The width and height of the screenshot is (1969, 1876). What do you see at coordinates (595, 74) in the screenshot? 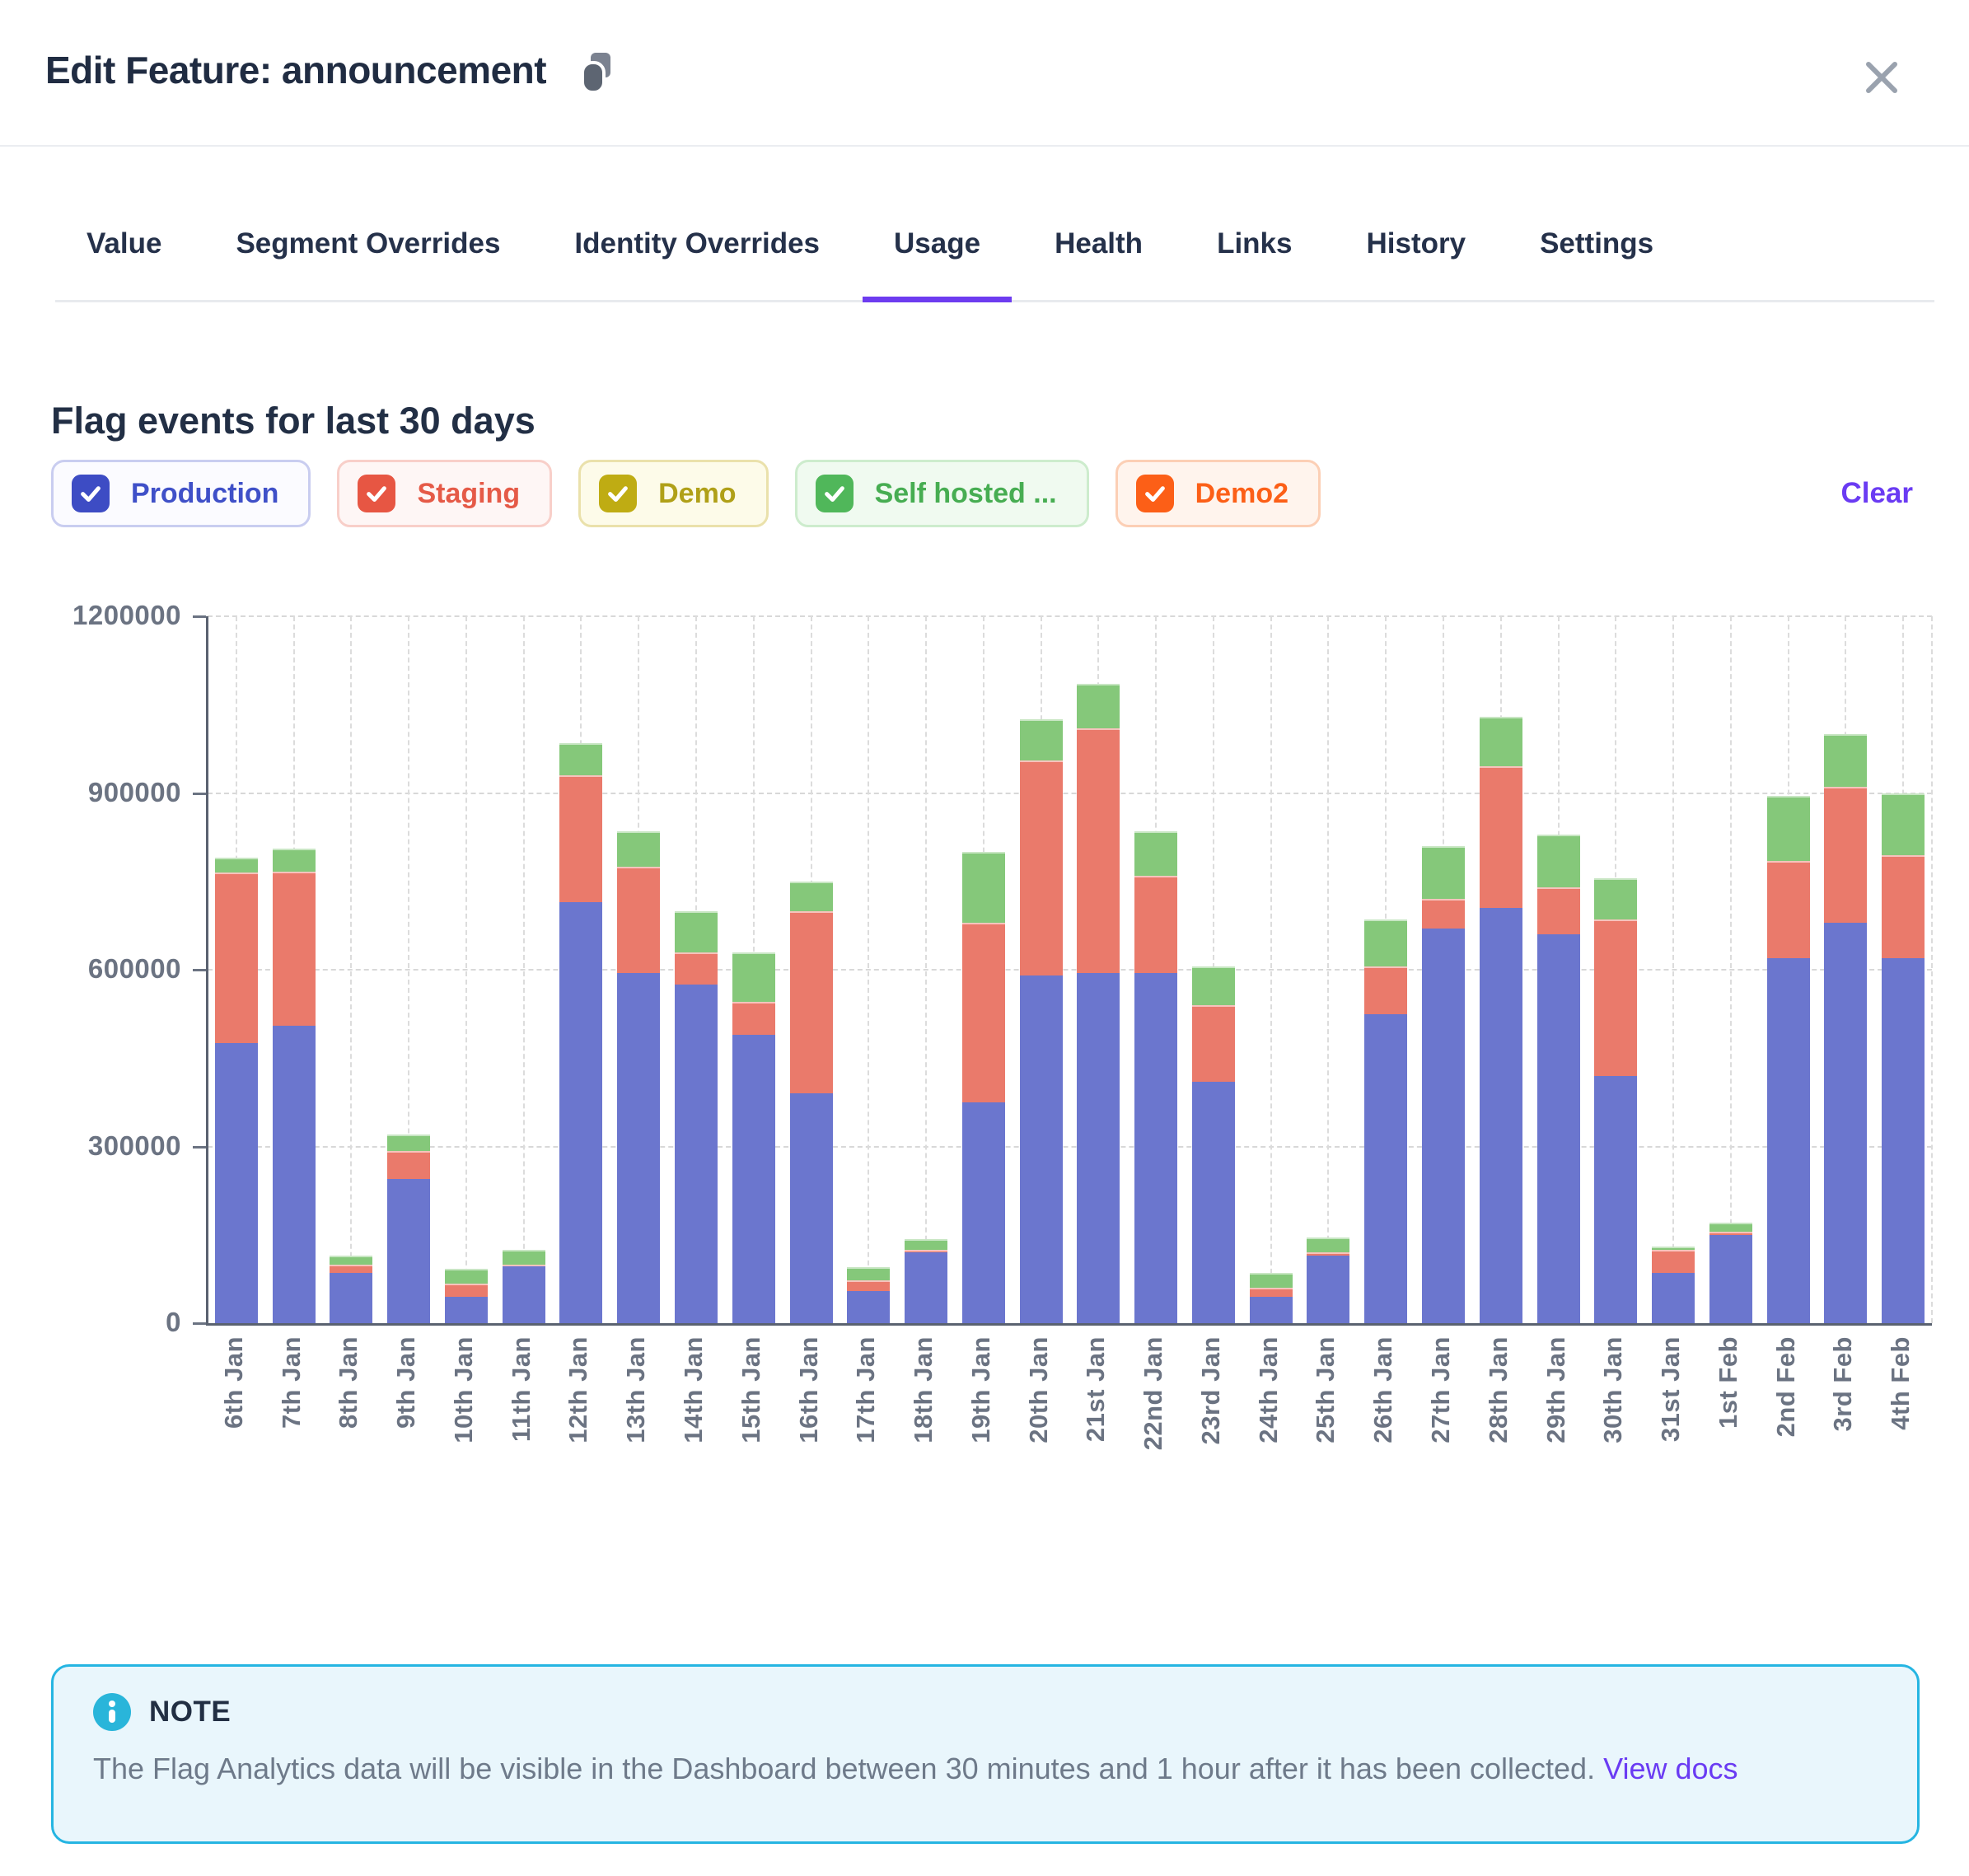
I see `copy-icon` at bounding box center [595, 74].